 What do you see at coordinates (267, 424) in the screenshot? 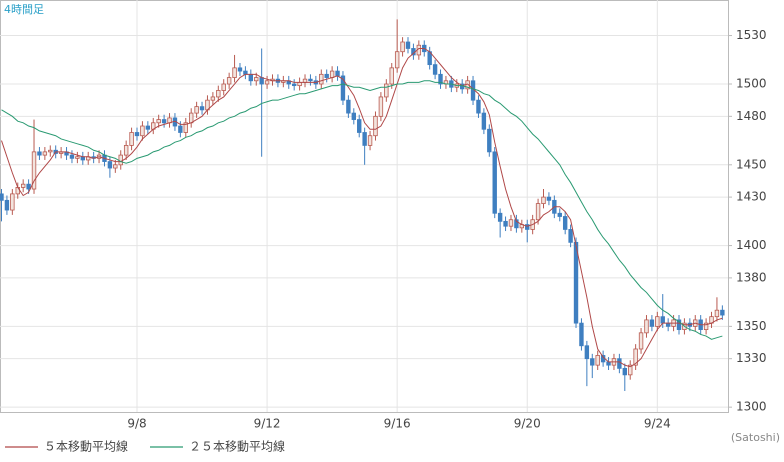
I see `x-tick-label: 9/12` at bounding box center [267, 424].